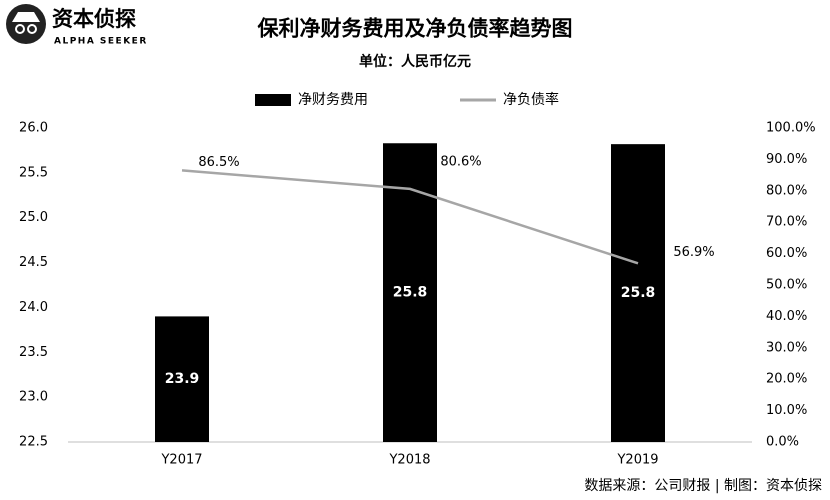  Describe the element at coordinates (218, 162) in the screenshot. I see `line-value-label: 86.5%` at that location.